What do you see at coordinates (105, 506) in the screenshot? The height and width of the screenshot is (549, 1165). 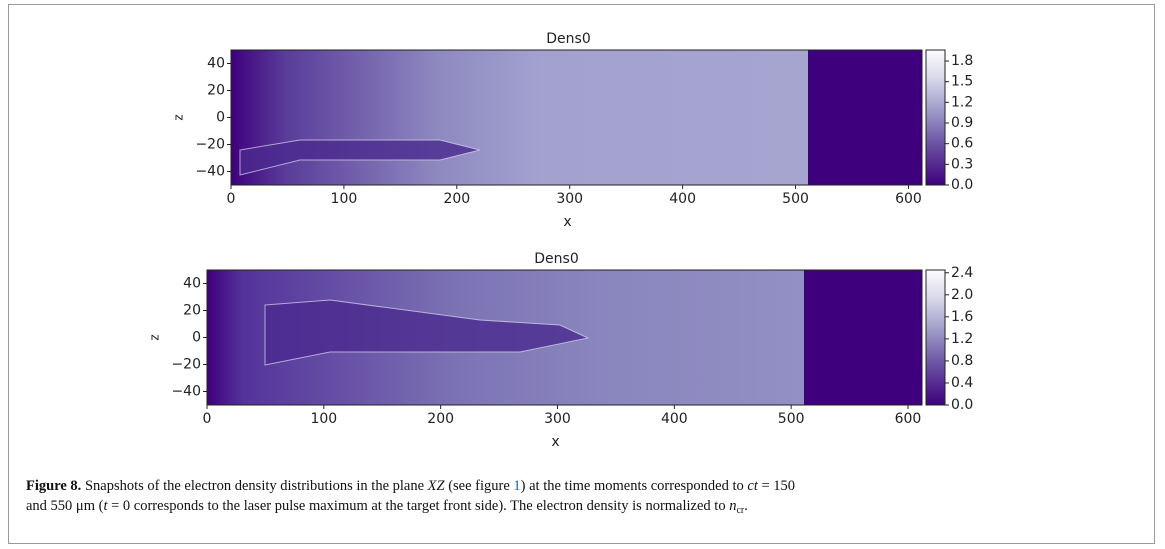 I see `caption-text: t` at bounding box center [105, 506].